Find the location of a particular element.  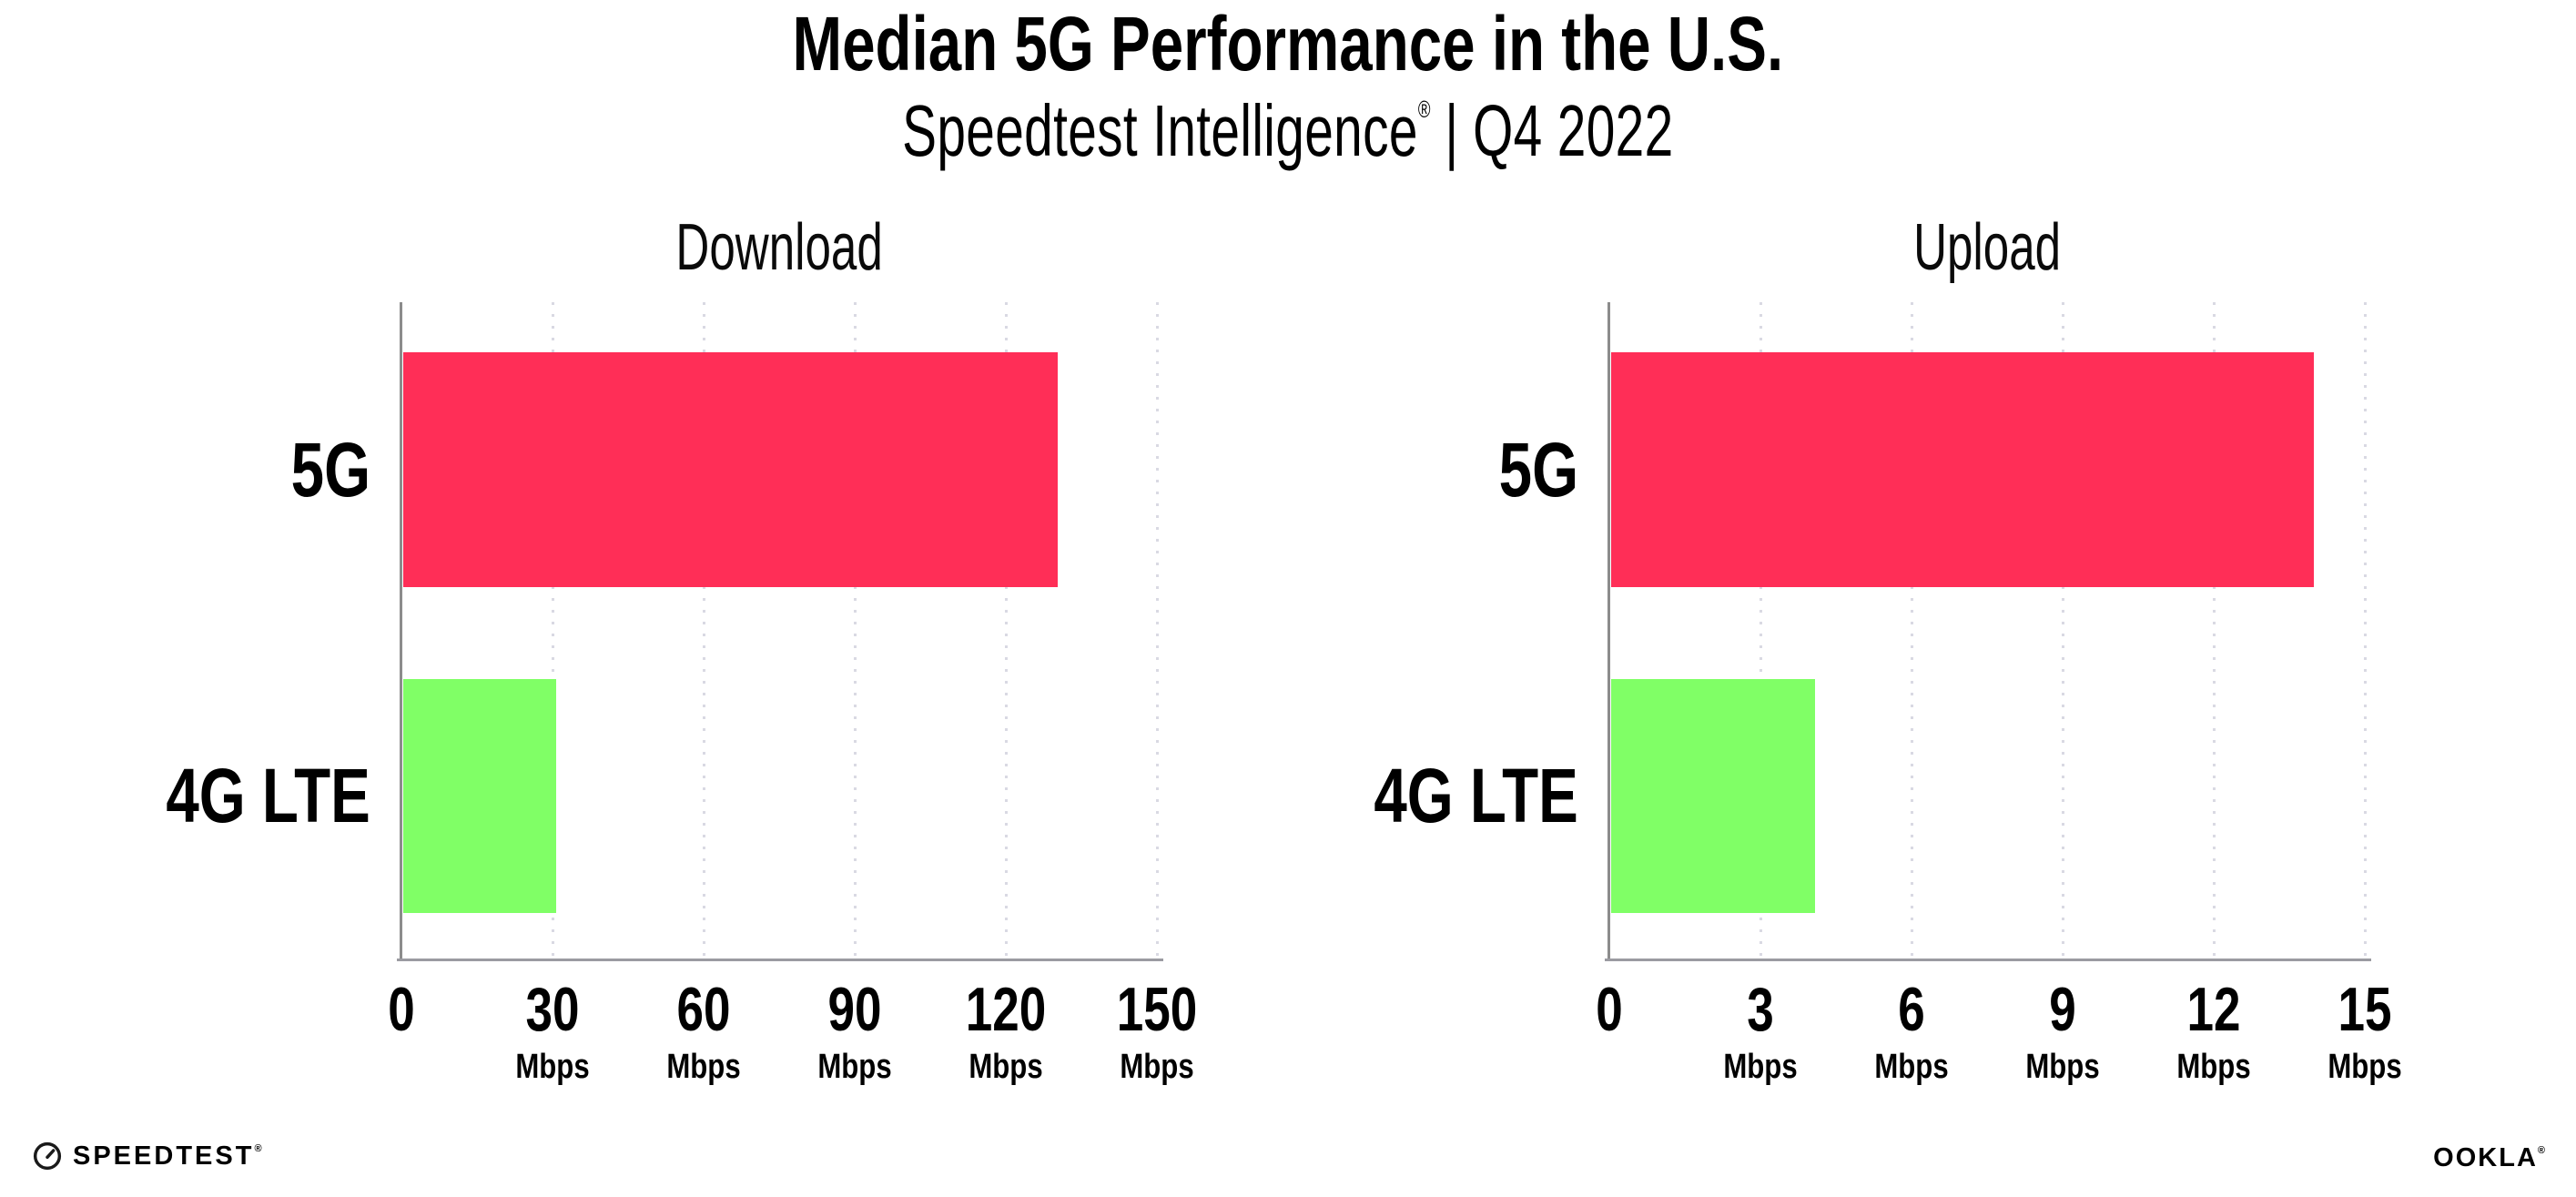

x-tick-0-download: 0 is located at coordinates (401, 1010).